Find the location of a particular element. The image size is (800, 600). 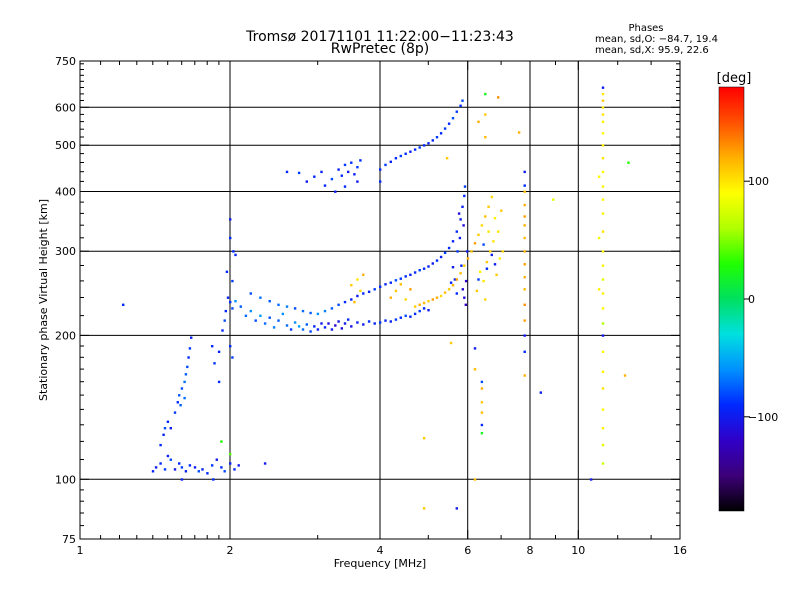

y-axis-label: Stationary phase Virtual Height [km] is located at coordinates (43, 300).